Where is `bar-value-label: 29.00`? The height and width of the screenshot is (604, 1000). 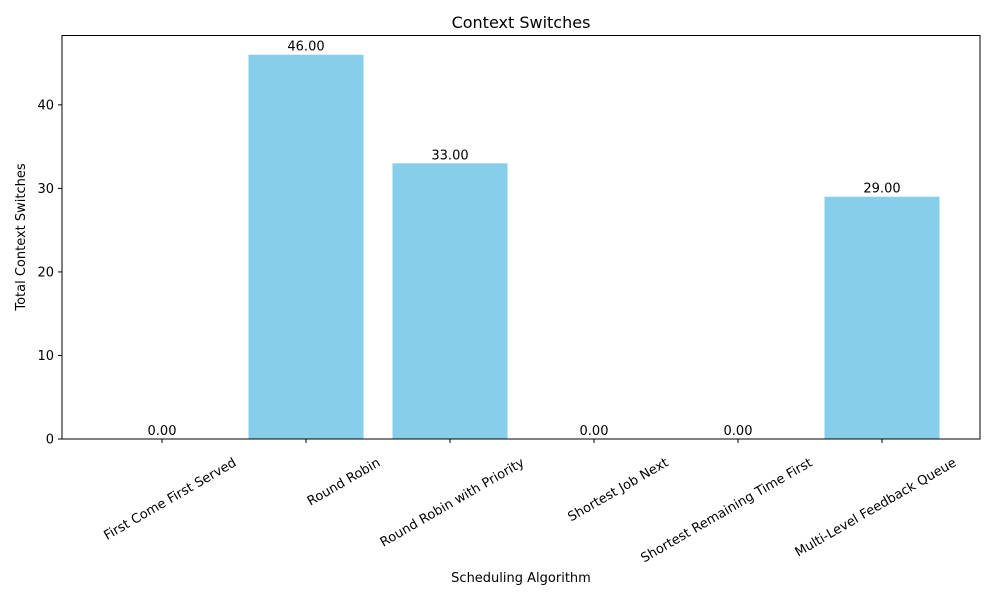
bar-value-label: 29.00 is located at coordinates (881, 189).